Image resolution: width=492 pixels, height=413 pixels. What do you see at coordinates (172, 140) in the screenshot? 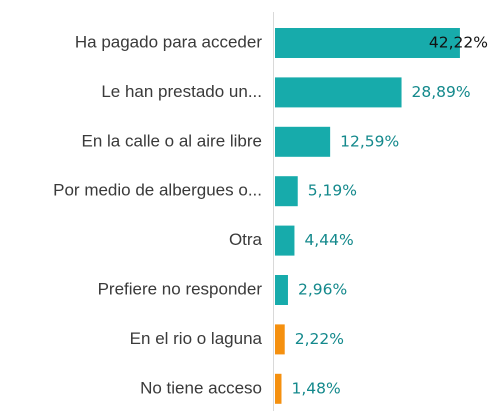
I see `category-label: En la calle o al aire libre` at bounding box center [172, 140].